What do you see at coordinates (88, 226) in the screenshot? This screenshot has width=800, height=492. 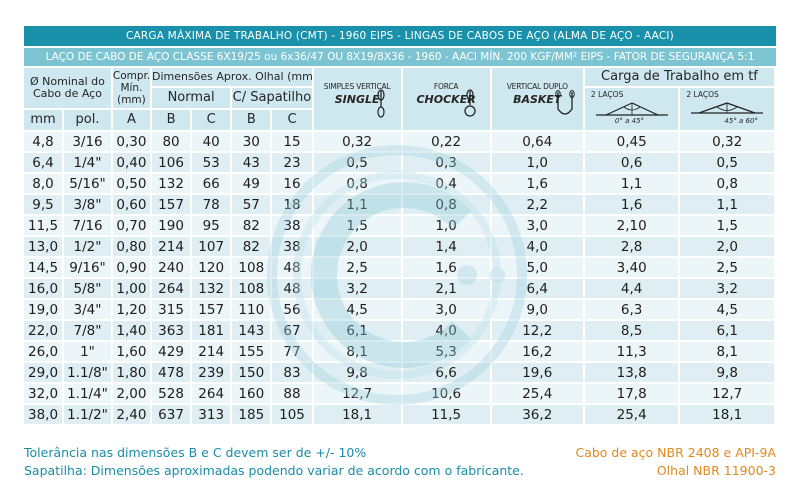 I see `cell-pol: 7/16` at bounding box center [88, 226].